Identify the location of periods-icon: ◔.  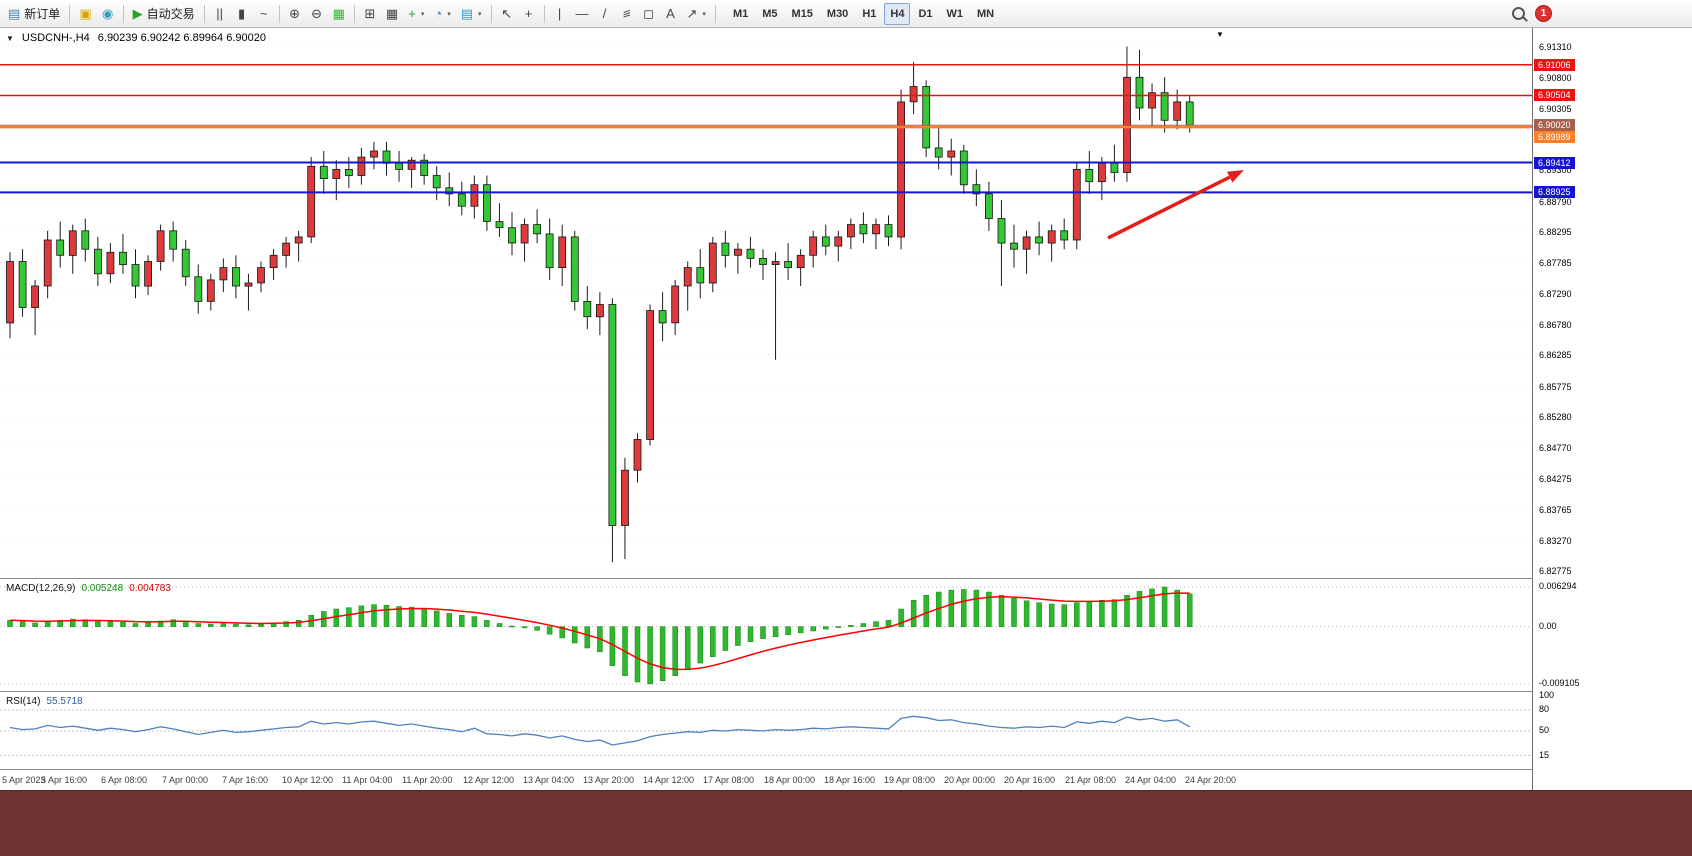
(438, 13).